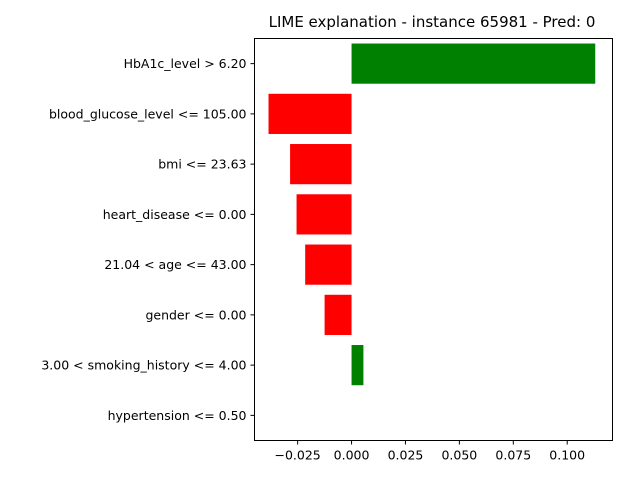  What do you see at coordinates (148, 113) in the screenshot?
I see `y-tick-label: blood_glucose_level <= 105.00` at bounding box center [148, 113].